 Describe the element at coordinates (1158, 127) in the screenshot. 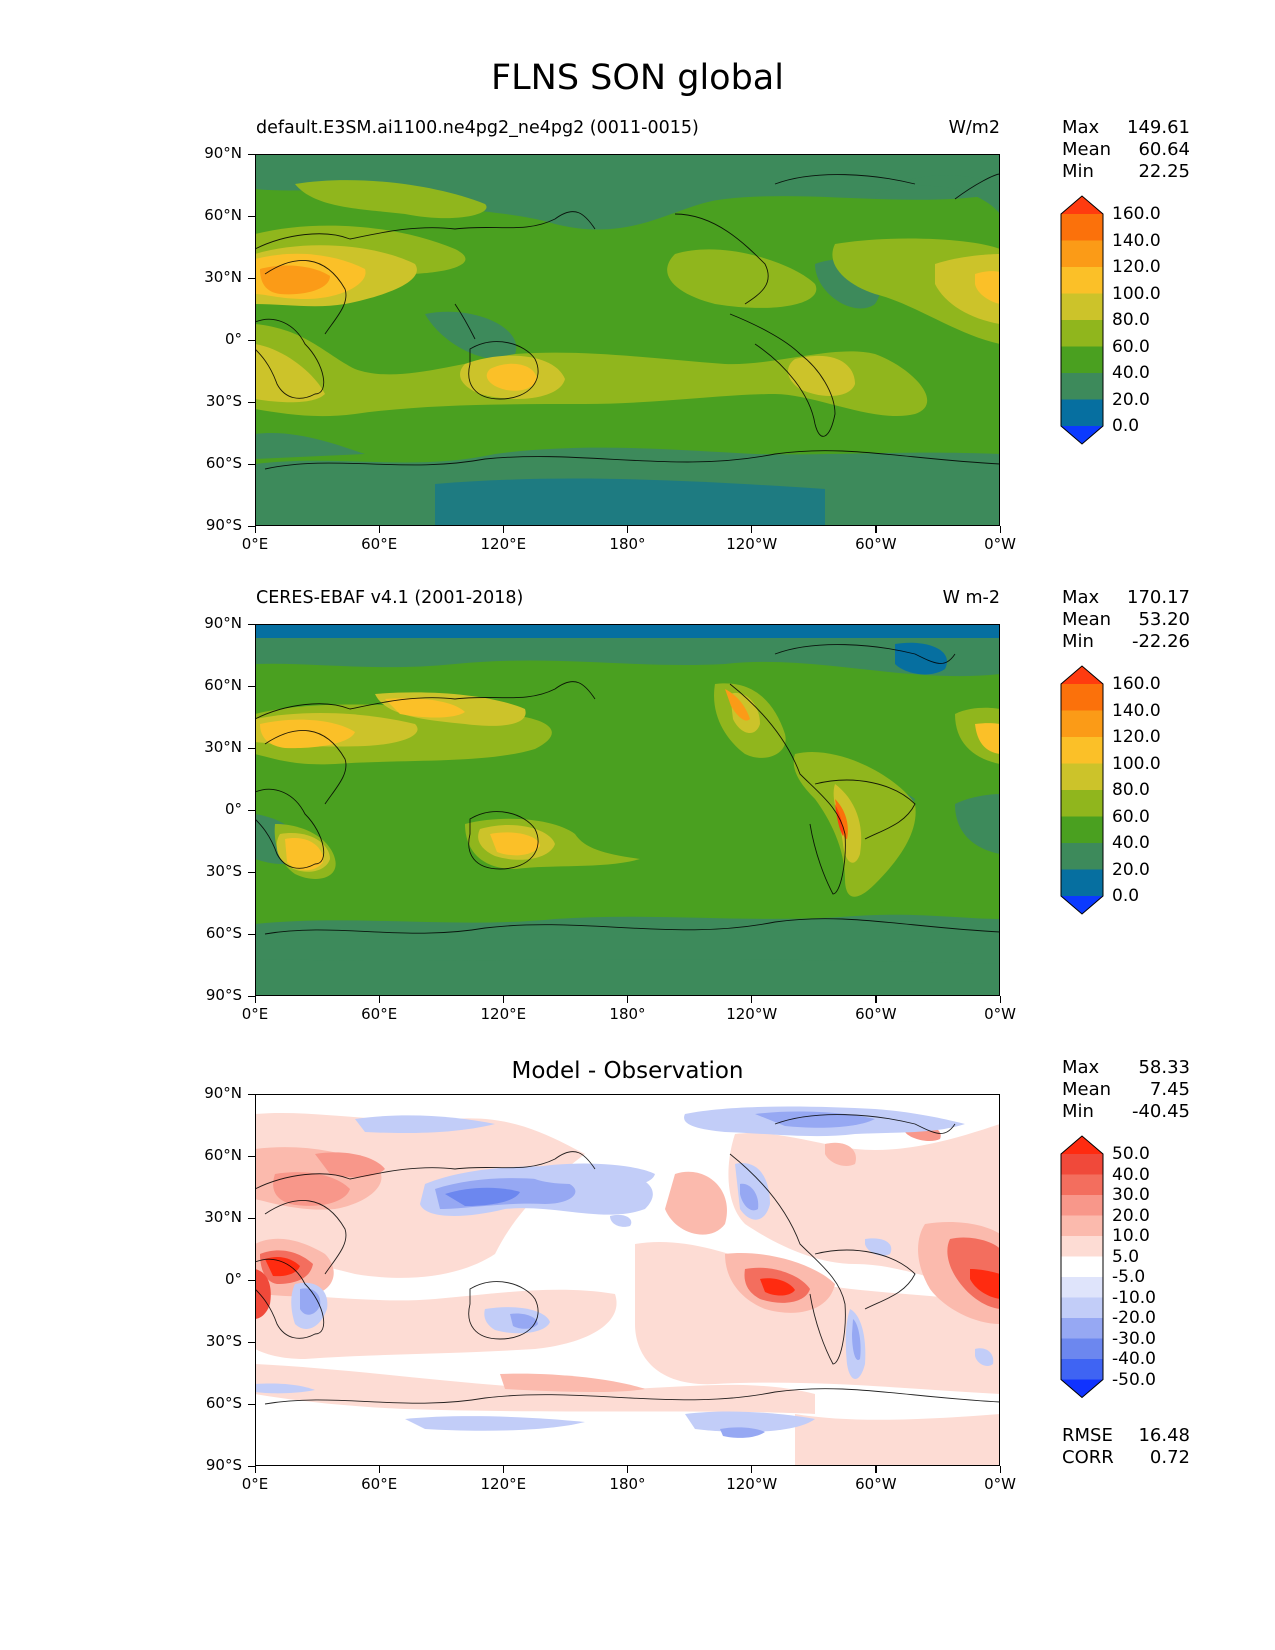

I see `stat-value: 149.61` at that location.